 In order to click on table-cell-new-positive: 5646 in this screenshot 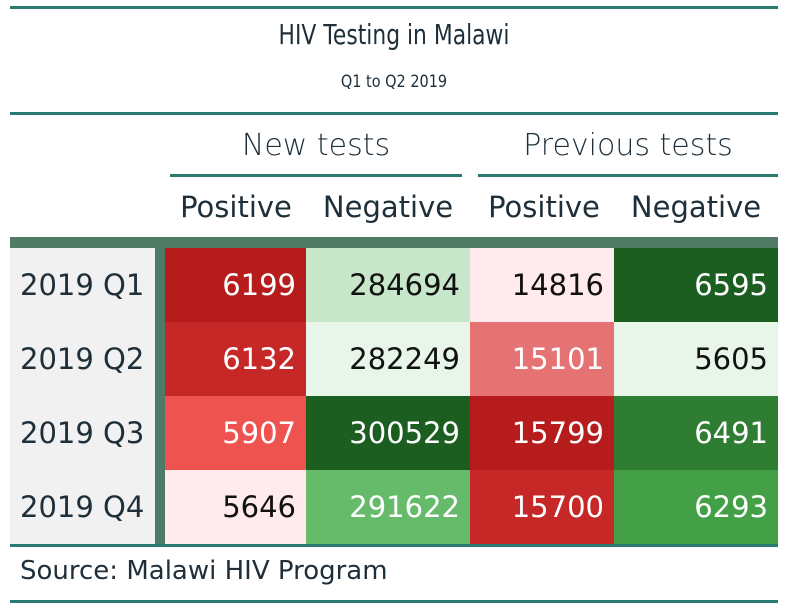, I will do `click(235, 507)`.